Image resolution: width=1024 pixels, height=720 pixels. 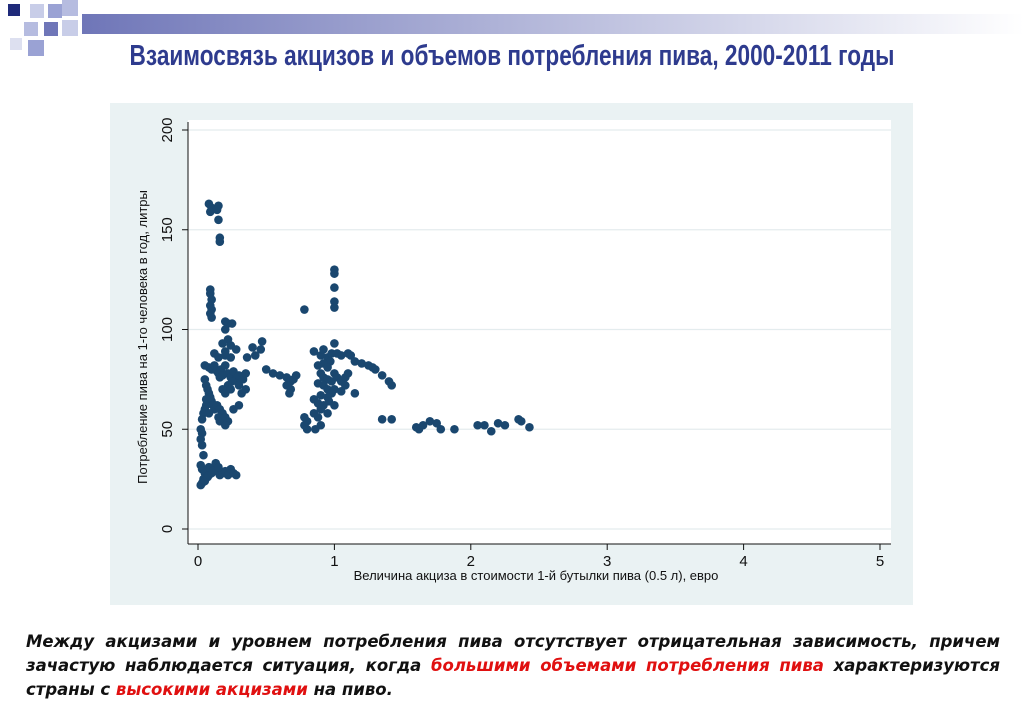 What do you see at coordinates (743, 561) in the screenshot?
I see `x-tick-label: 4` at bounding box center [743, 561].